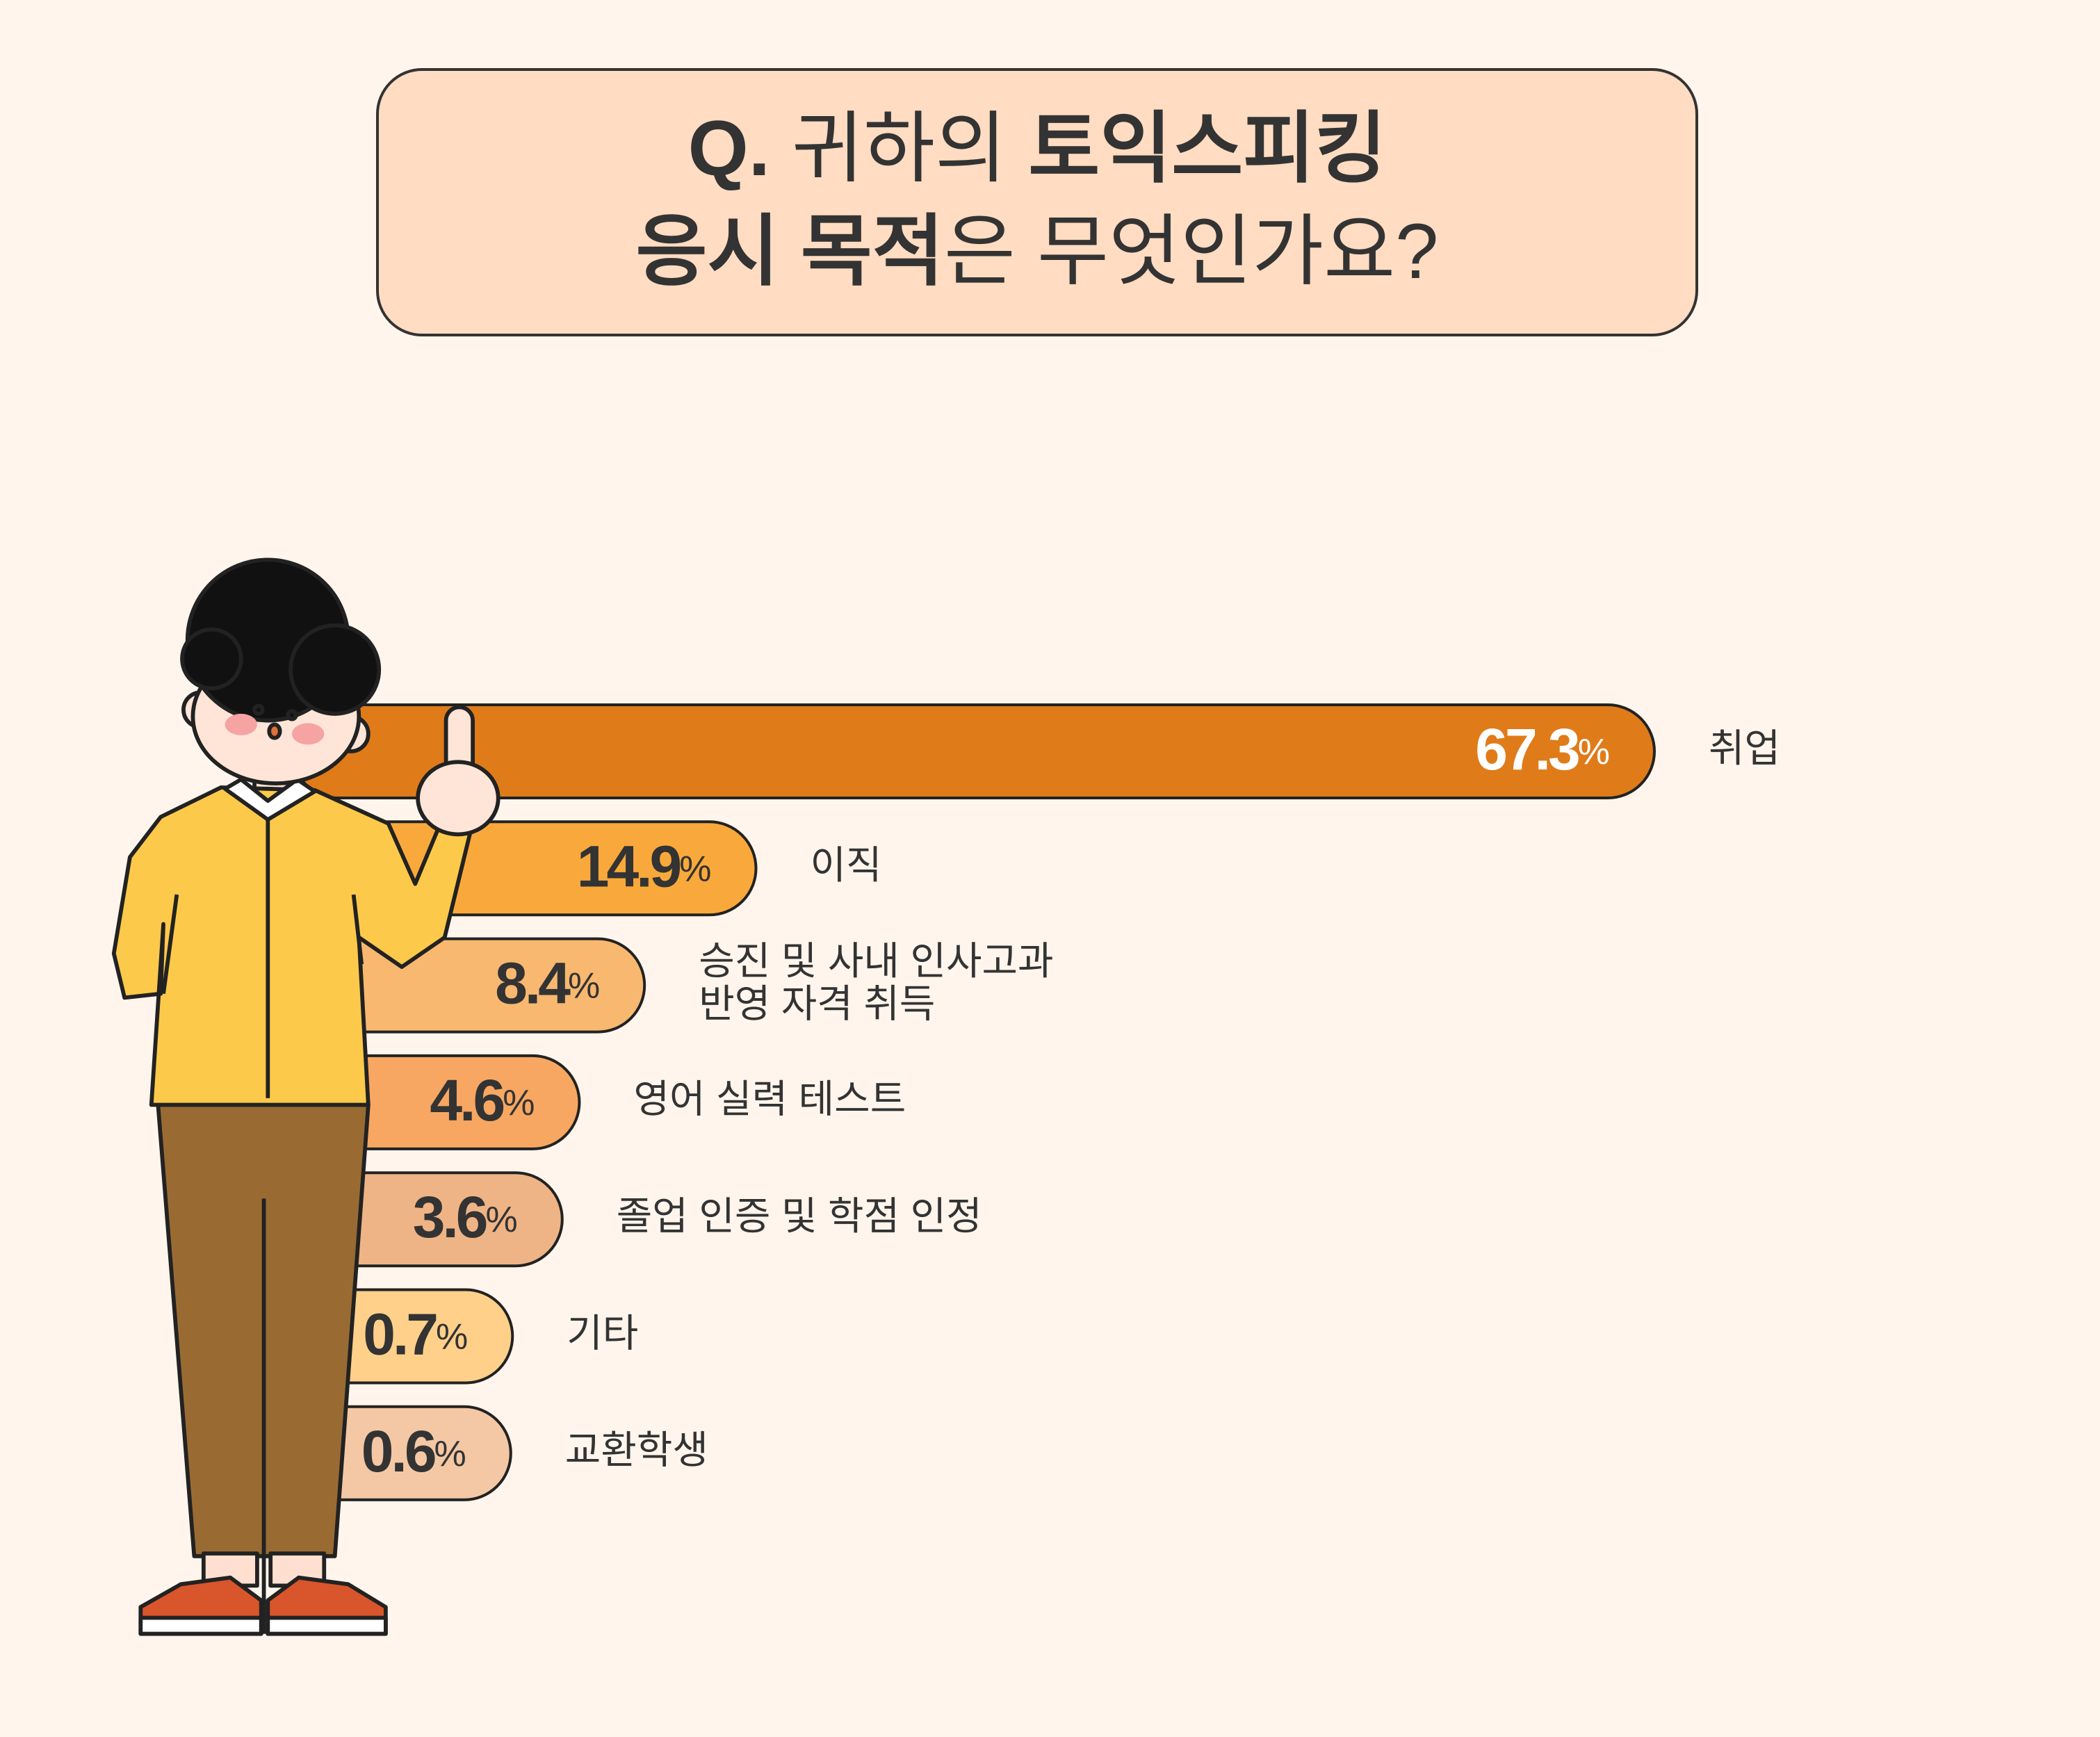  I want to click on category-line: 반영 자격 취득, so click(817, 1003).